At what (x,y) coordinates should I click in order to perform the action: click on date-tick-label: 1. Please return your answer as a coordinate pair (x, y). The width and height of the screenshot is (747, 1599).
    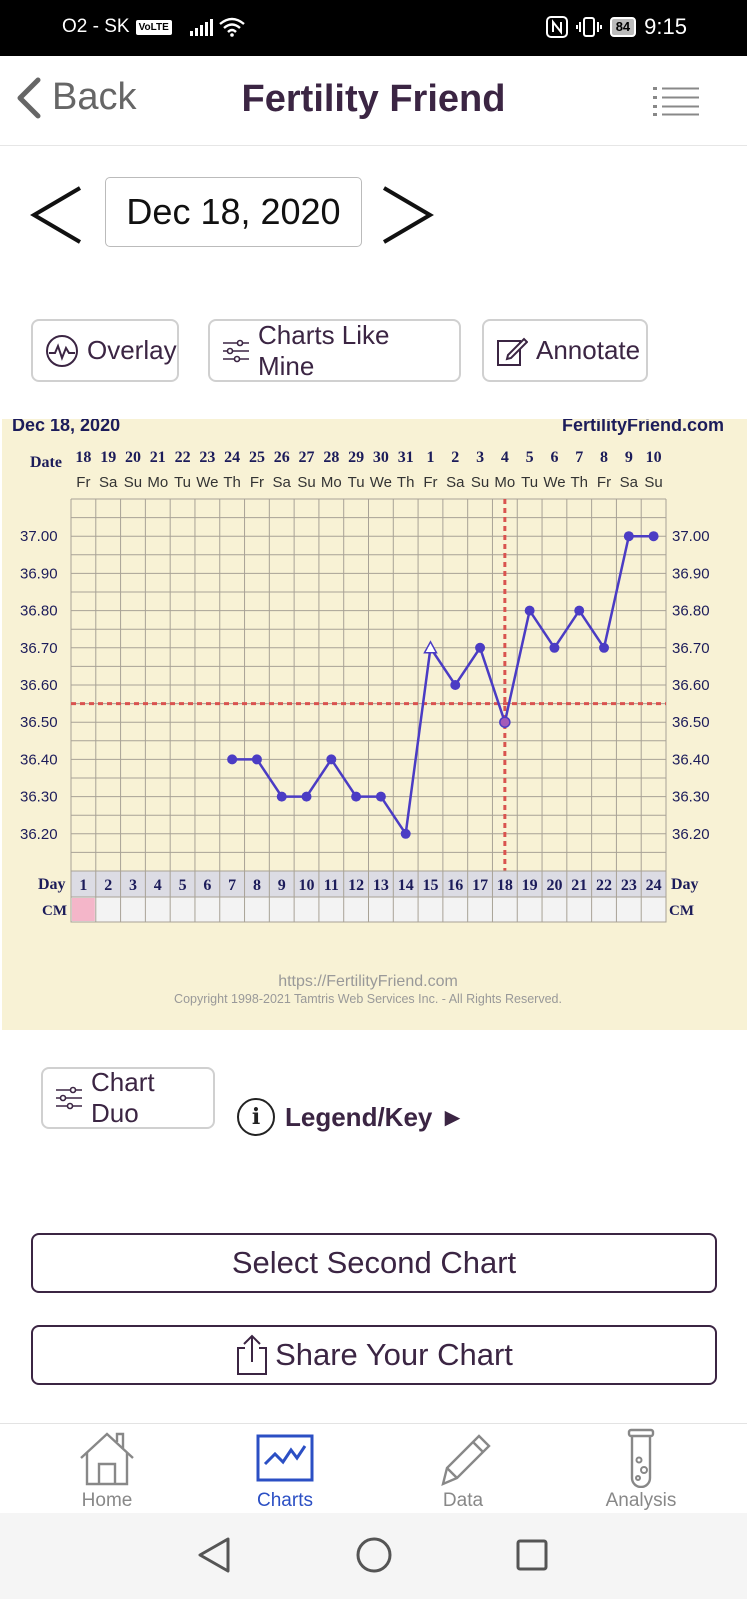
    Looking at the image, I should click on (430, 457).